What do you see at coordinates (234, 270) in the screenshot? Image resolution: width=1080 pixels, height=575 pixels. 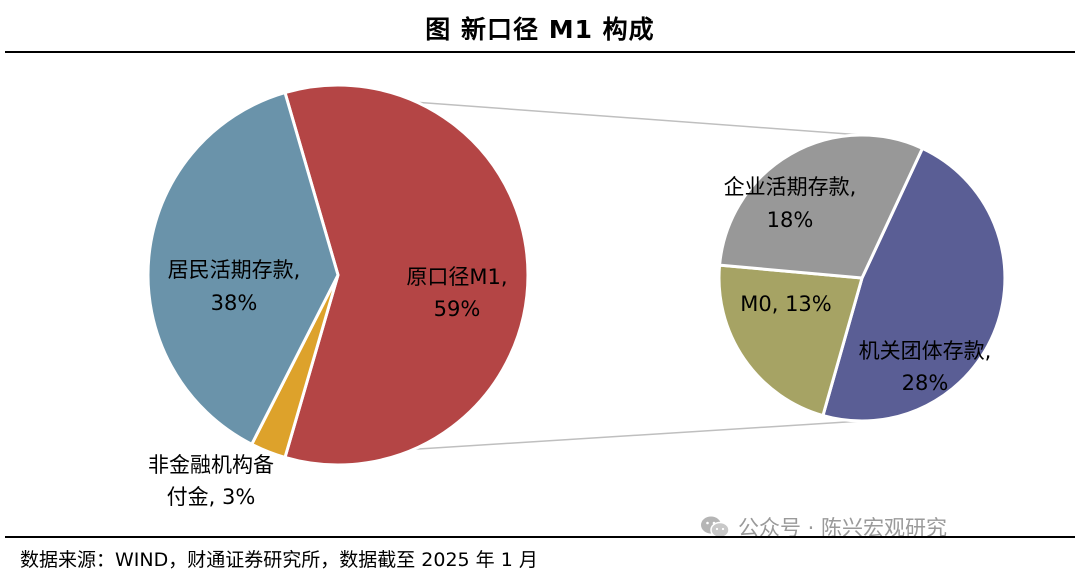 I see `label-household-name: 居民活期存款,` at bounding box center [234, 270].